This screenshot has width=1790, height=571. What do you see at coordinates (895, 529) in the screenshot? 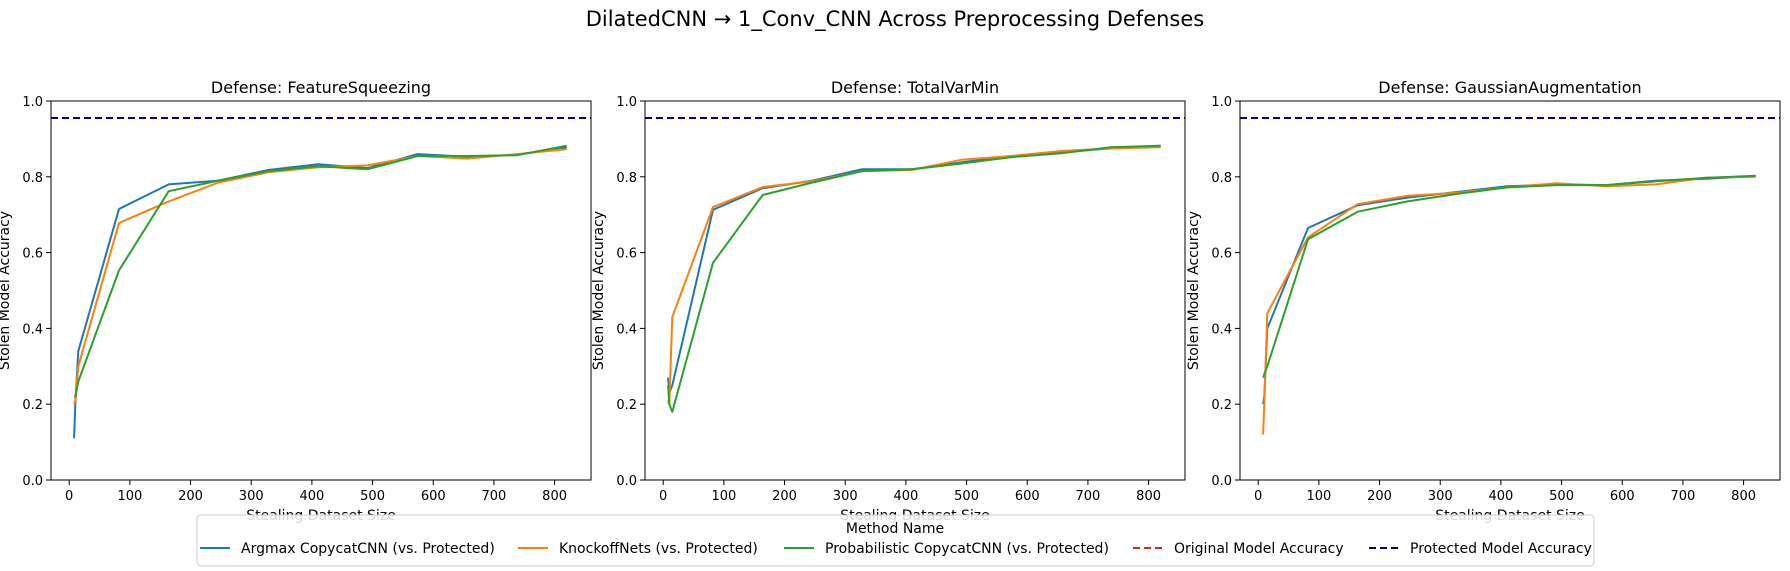
I see `legend-title: Method Name` at bounding box center [895, 529].